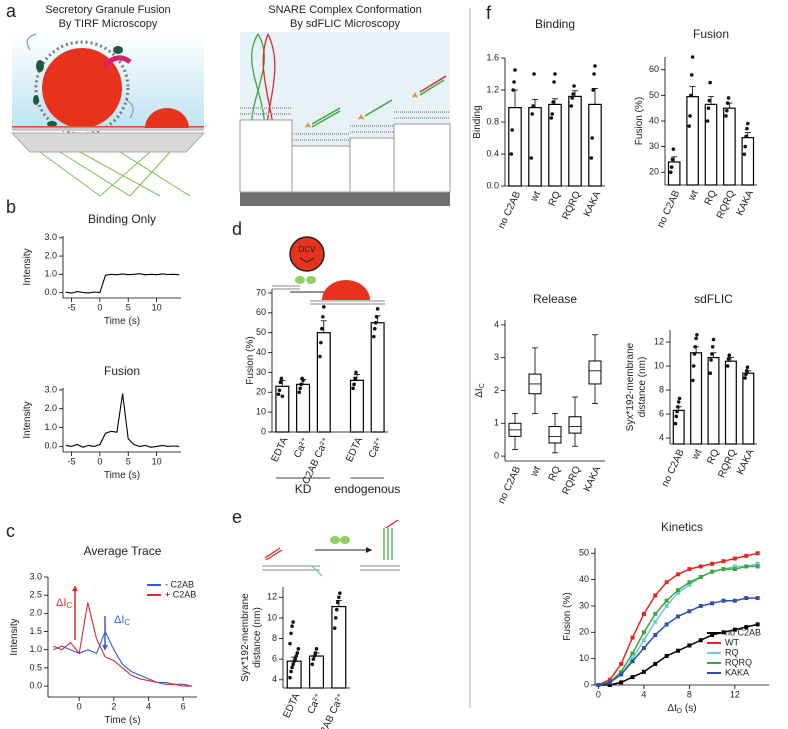 This screenshot has height=729, width=788. Describe the element at coordinates (376, 448) in the screenshot. I see `x-tick-label: Ca²⁺` at that location.